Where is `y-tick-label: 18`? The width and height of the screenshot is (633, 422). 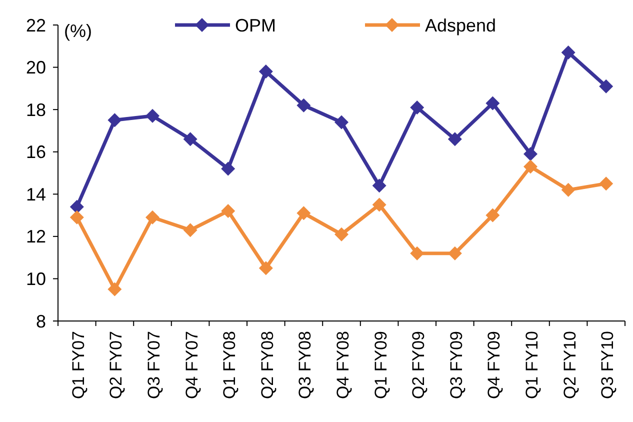
y-tick-label: 18 is located at coordinates (36, 110).